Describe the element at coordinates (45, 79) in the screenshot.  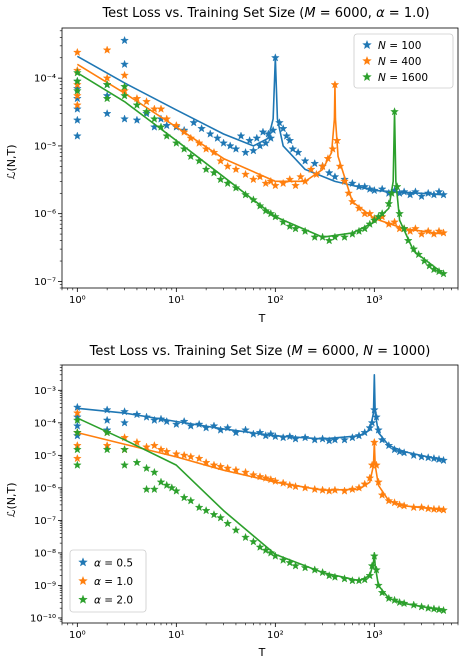
I see `y-tick-label: 10⁻⁴` at that location.